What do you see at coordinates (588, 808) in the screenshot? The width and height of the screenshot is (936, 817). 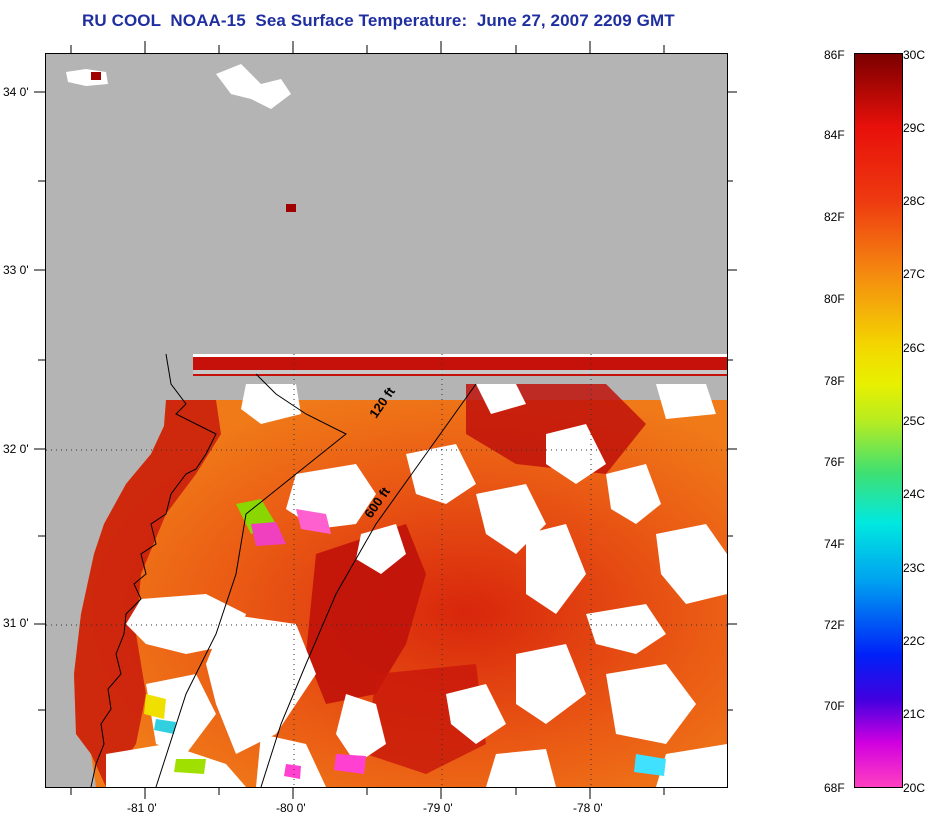 I see `longitude-label-78: -78 0'` at bounding box center [588, 808].